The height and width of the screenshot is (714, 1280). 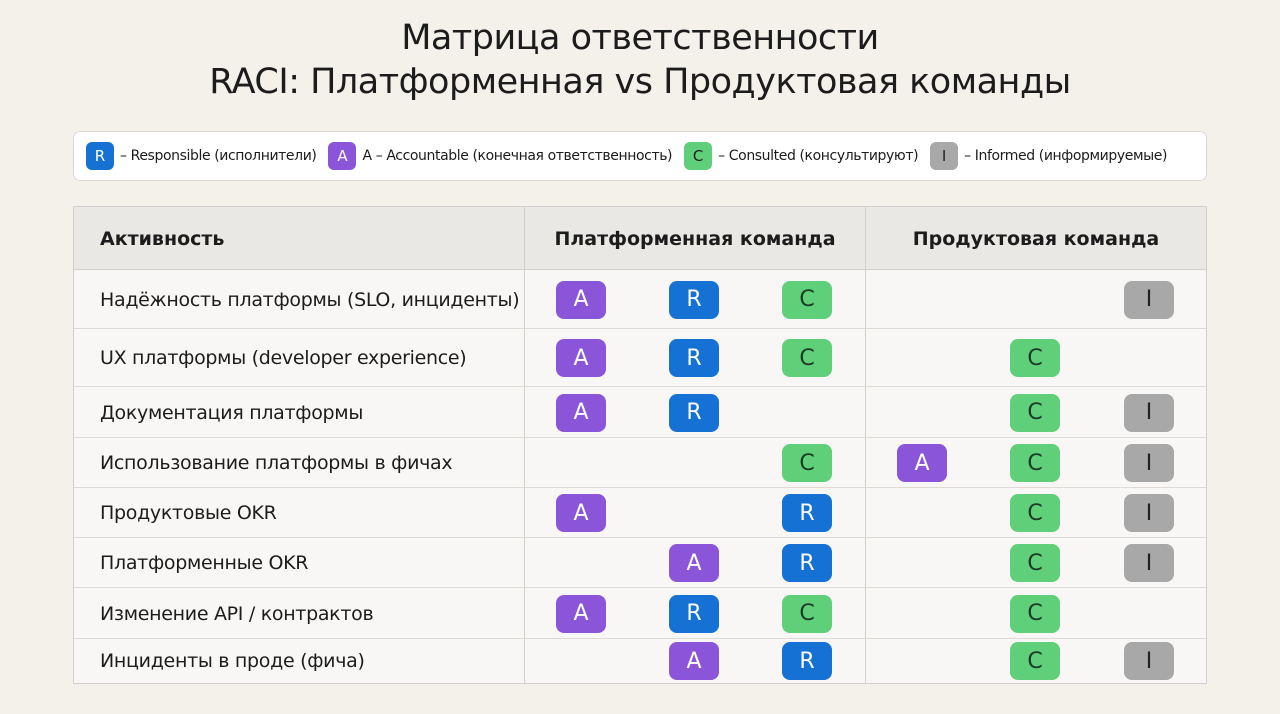 I want to click on legend-item: C – Consulted (консультируют), so click(x=801, y=156).